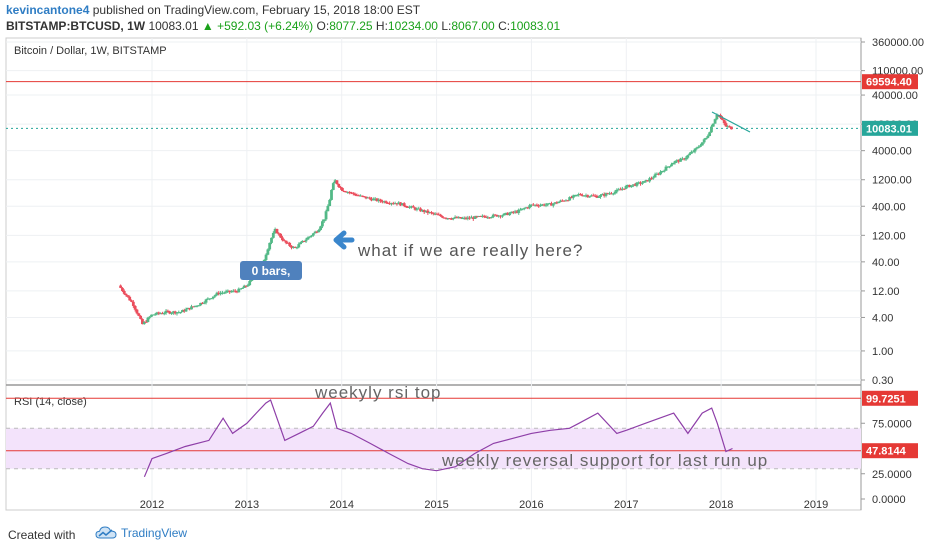 The width and height of the screenshot is (932, 550). What do you see at coordinates (892, 181) in the screenshot?
I see `price-tick-label: 1200.00` at bounding box center [892, 181].